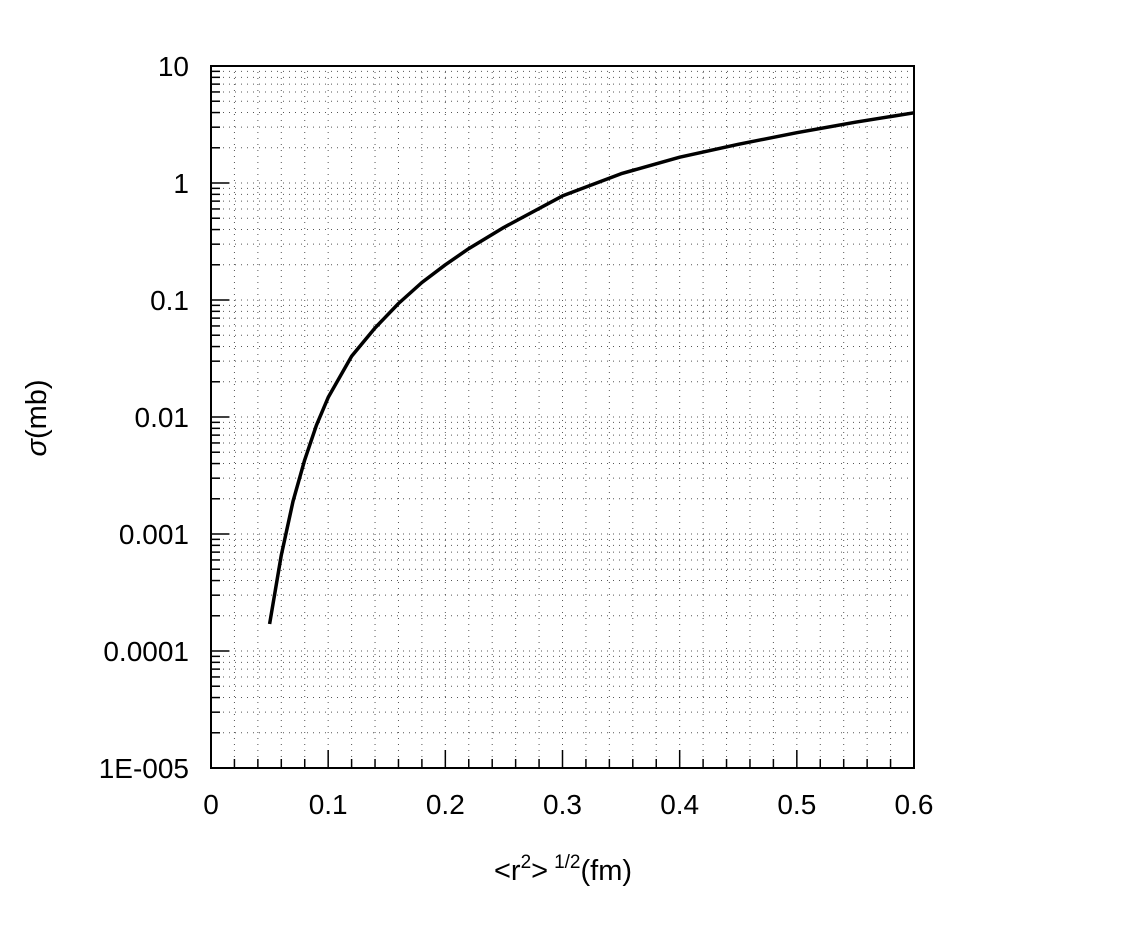  Describe the element at coordinates (162, 417) in the screenshot. I see `y-tick-label: 0.01` at that location.